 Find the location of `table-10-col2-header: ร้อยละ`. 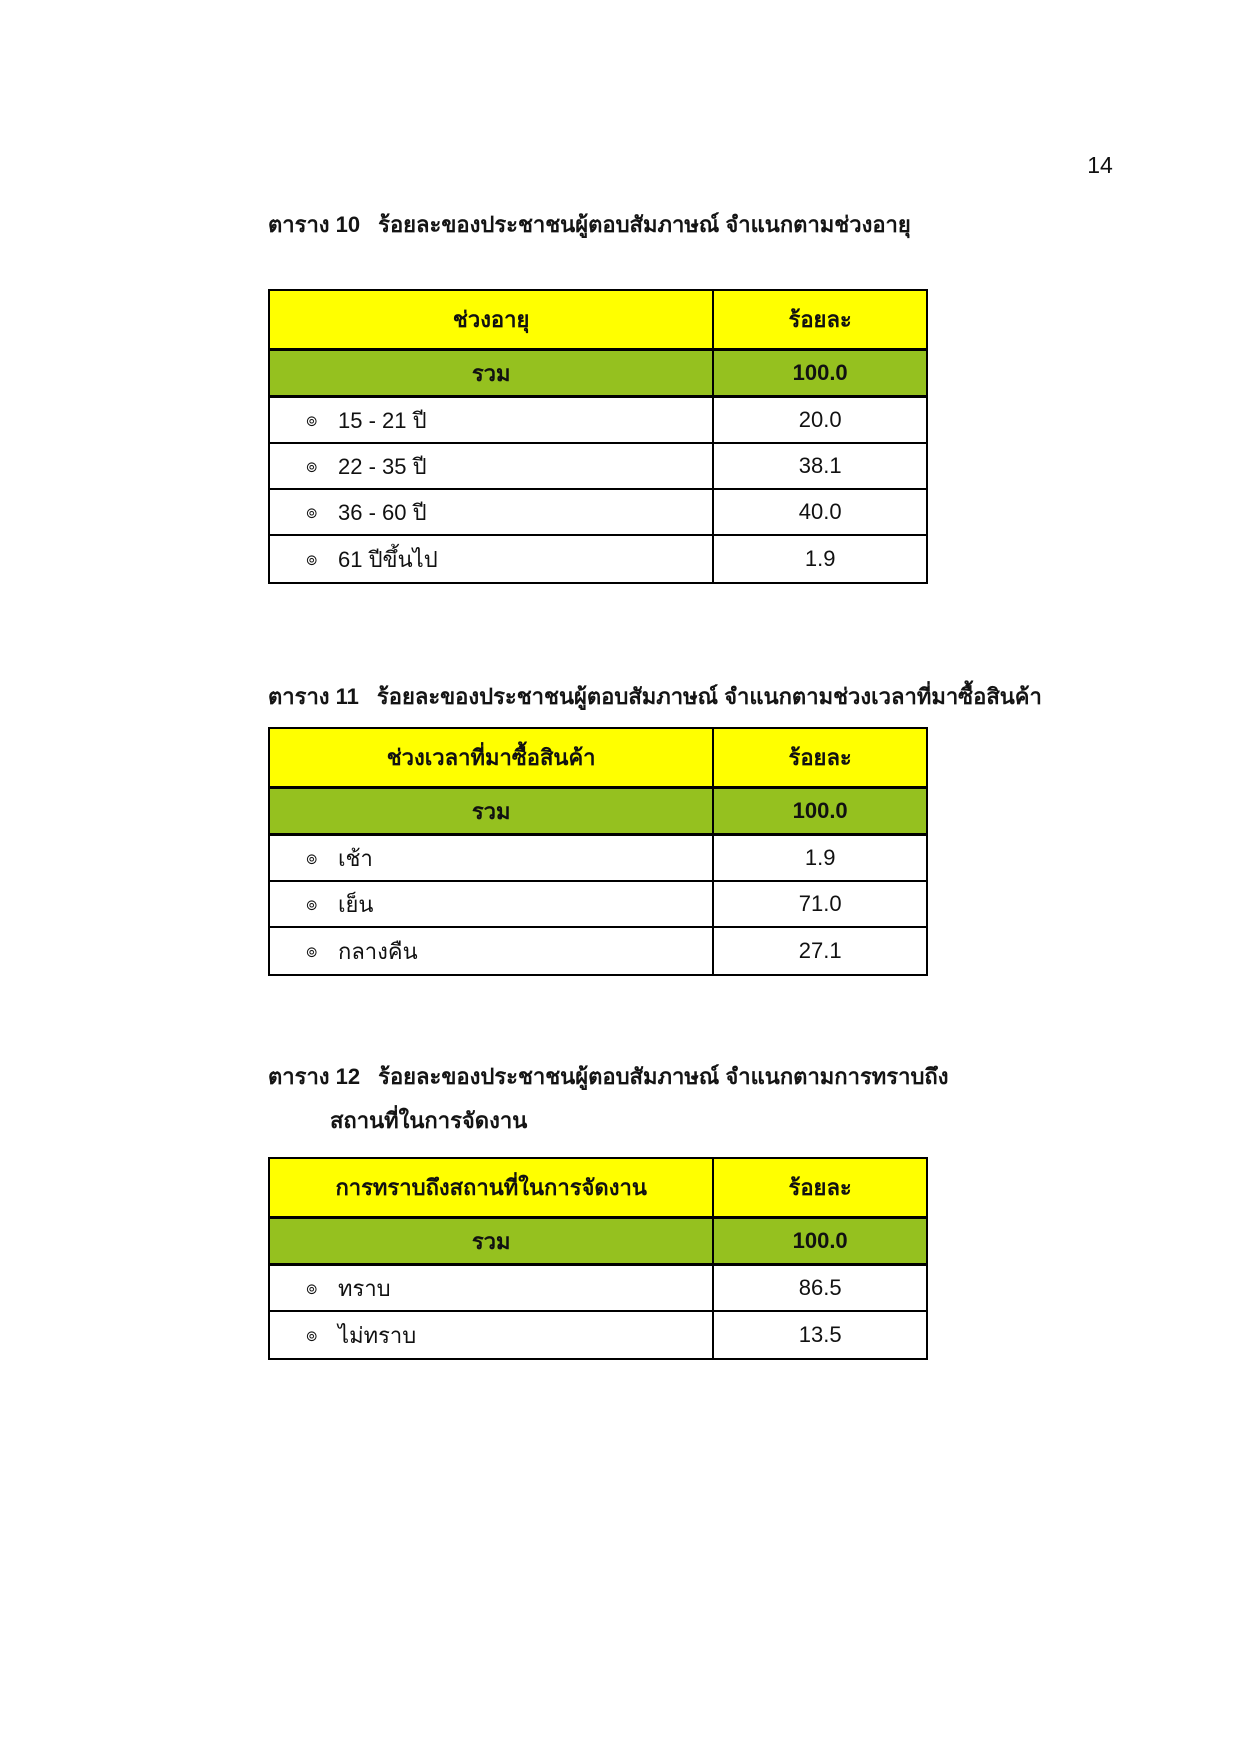

table-10-col2-header: ร้อยละ is located at coordinates (820, 319).